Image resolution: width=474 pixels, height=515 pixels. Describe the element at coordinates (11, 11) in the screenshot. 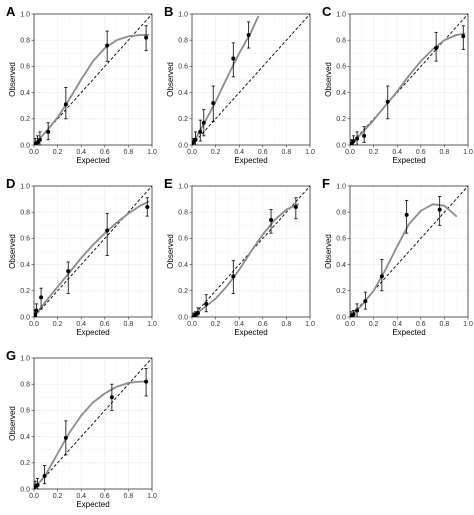

I see `panel-label: A` at that location.